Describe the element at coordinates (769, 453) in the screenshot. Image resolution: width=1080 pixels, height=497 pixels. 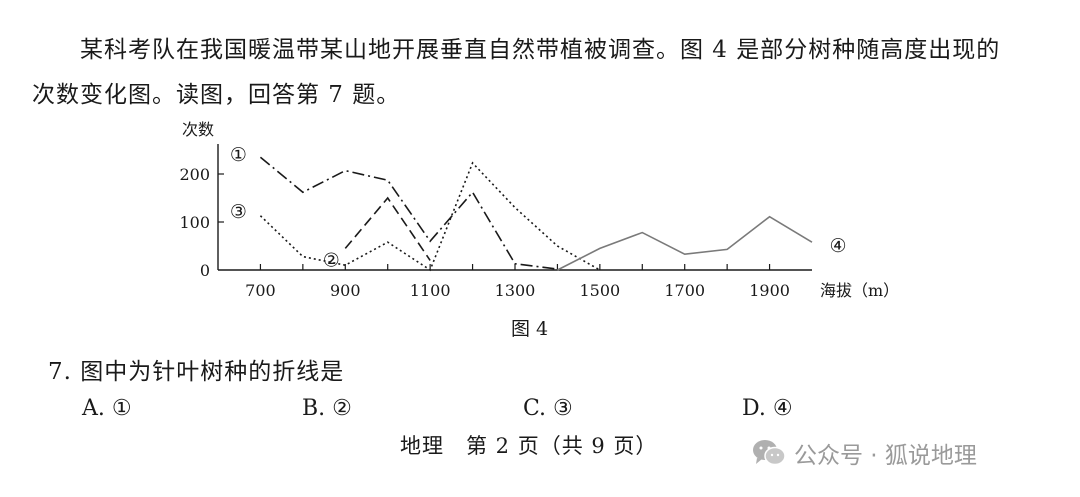
I see `wechat-icon` at that location.